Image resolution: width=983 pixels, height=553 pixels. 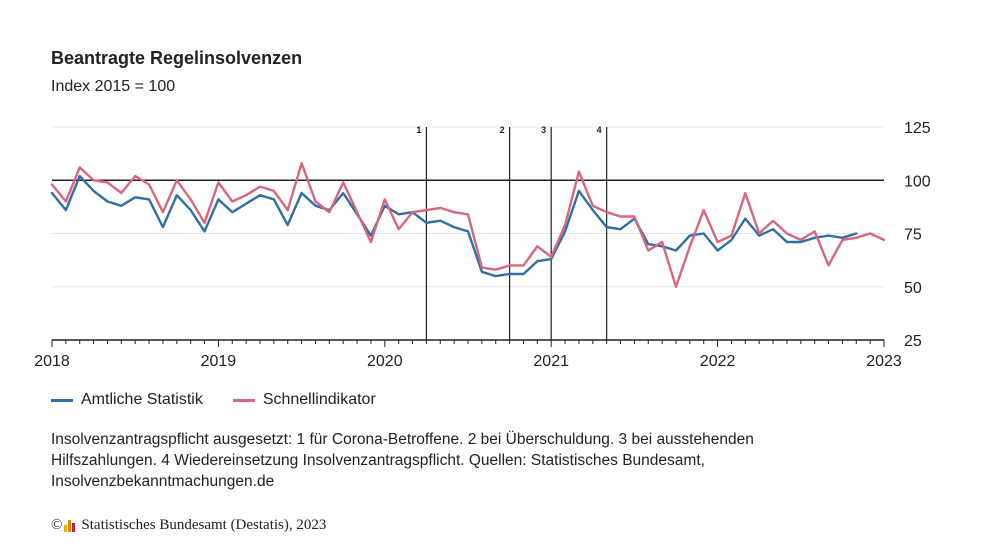 I want to click on y-tick-label-50: 50, so click(x=913, y=288).